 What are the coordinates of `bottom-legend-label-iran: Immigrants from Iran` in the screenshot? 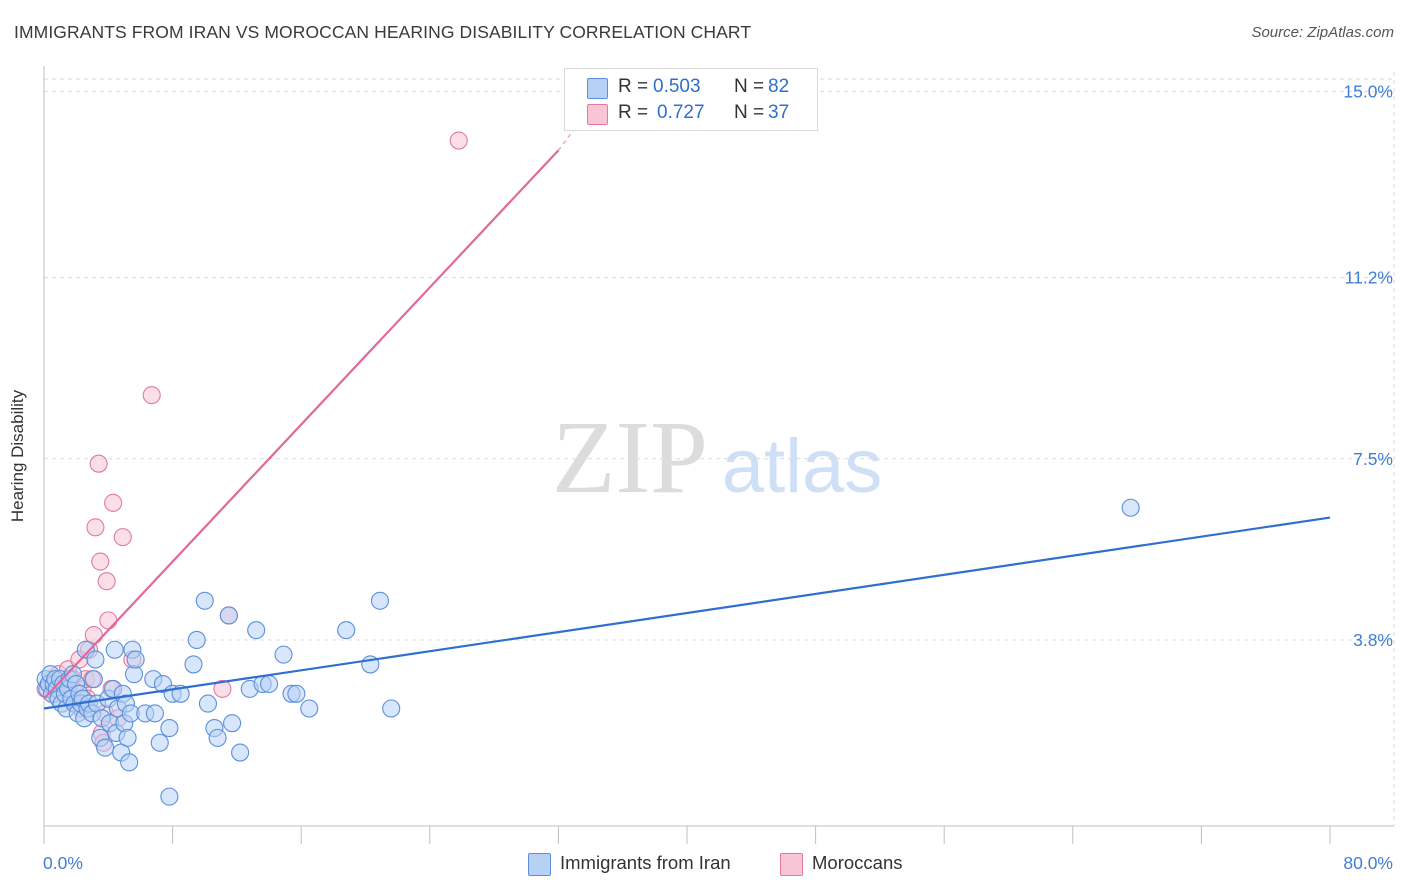 It's located at (645, 862).